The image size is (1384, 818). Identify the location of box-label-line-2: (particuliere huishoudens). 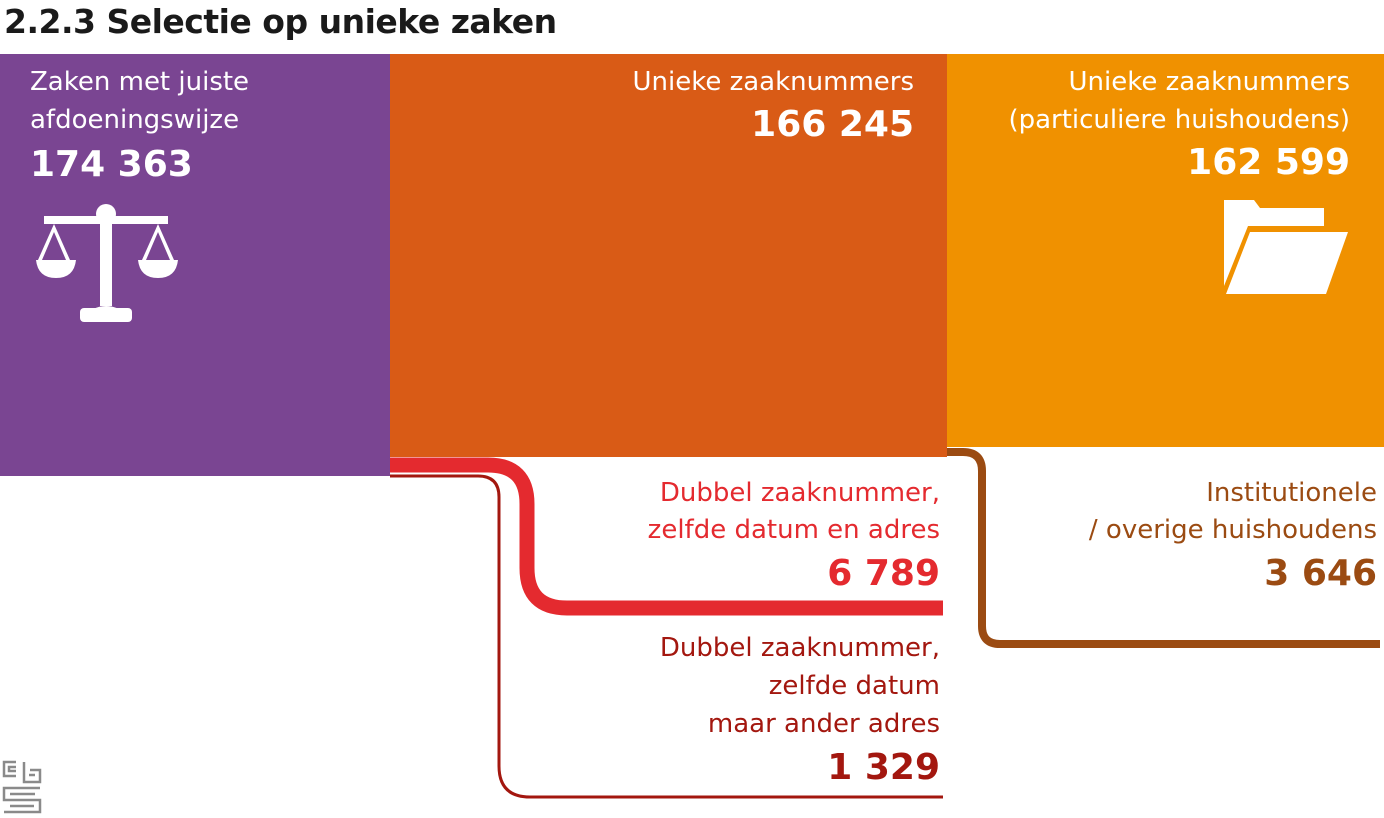
(1179, 120).